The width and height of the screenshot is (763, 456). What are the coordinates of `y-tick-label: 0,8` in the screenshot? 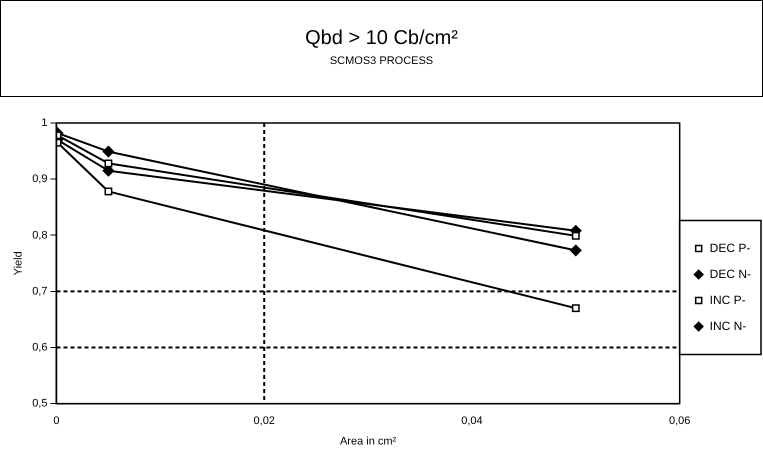 It's located at (40, 235).